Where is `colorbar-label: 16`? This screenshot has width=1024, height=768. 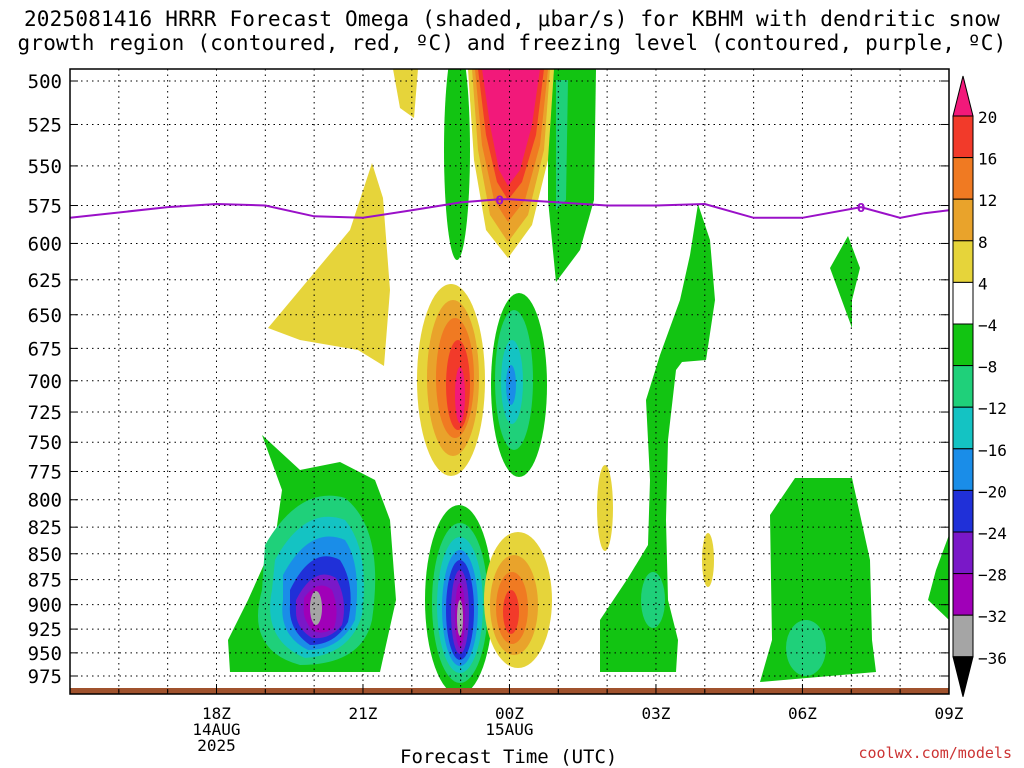
colorbar-label: 16 is located at coordinates (987, 159).